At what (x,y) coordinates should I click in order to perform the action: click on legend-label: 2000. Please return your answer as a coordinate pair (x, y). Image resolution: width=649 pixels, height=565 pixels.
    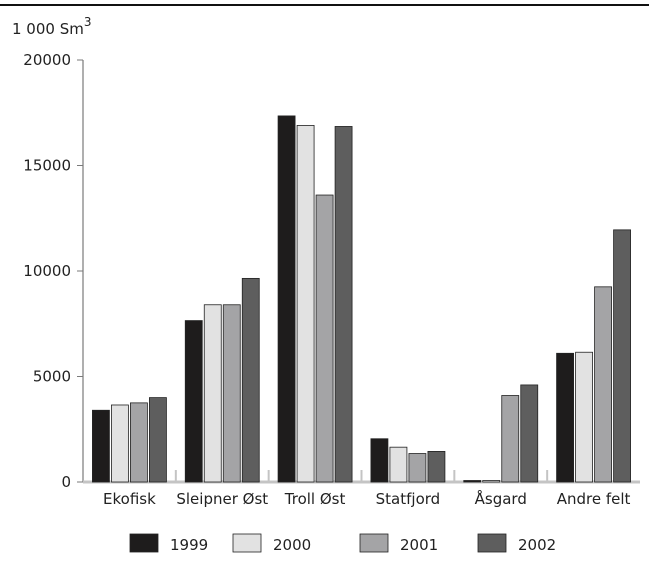
    Looking at the image, I should click on (292, 545).